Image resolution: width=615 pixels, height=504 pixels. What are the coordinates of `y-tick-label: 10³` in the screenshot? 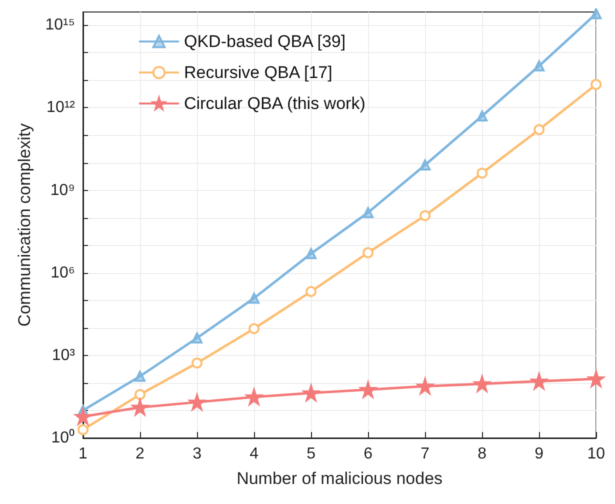 It's located at (64, 355).